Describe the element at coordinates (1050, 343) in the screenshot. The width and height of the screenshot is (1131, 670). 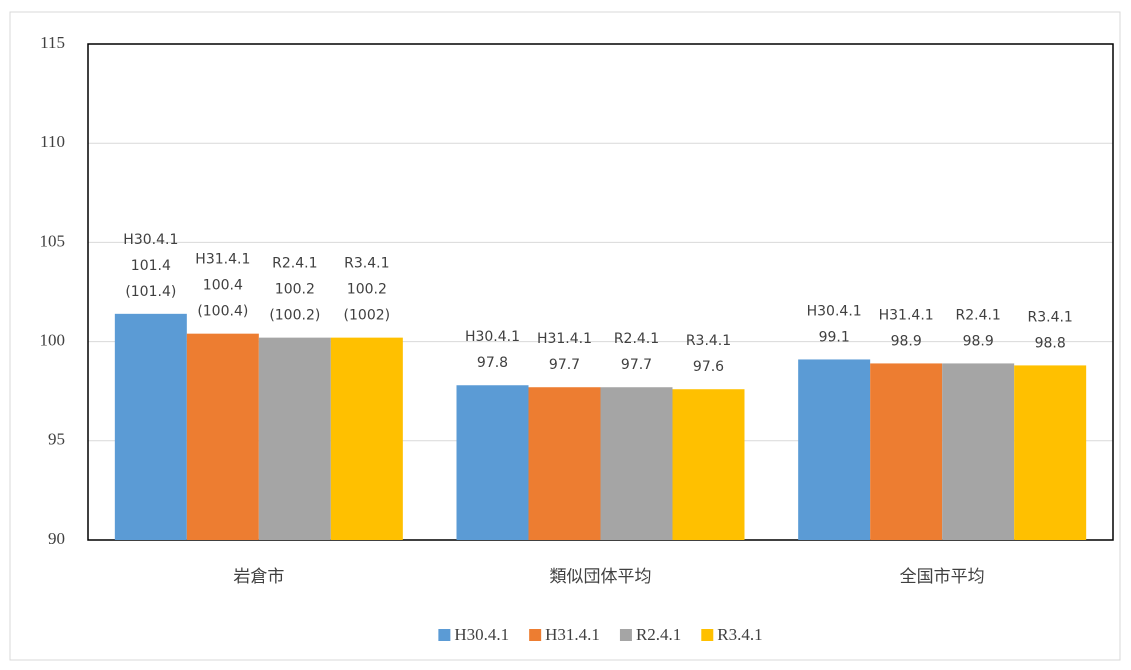
I see `data-label: 98.8` at that location.